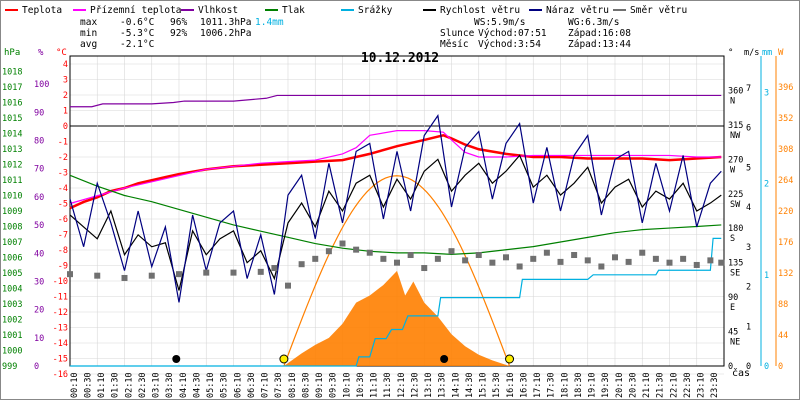  What do you see at coordinates (735, 160) in the screenshot?
I see `axis-dir-tick: 270` at bounding box center [735, 160].